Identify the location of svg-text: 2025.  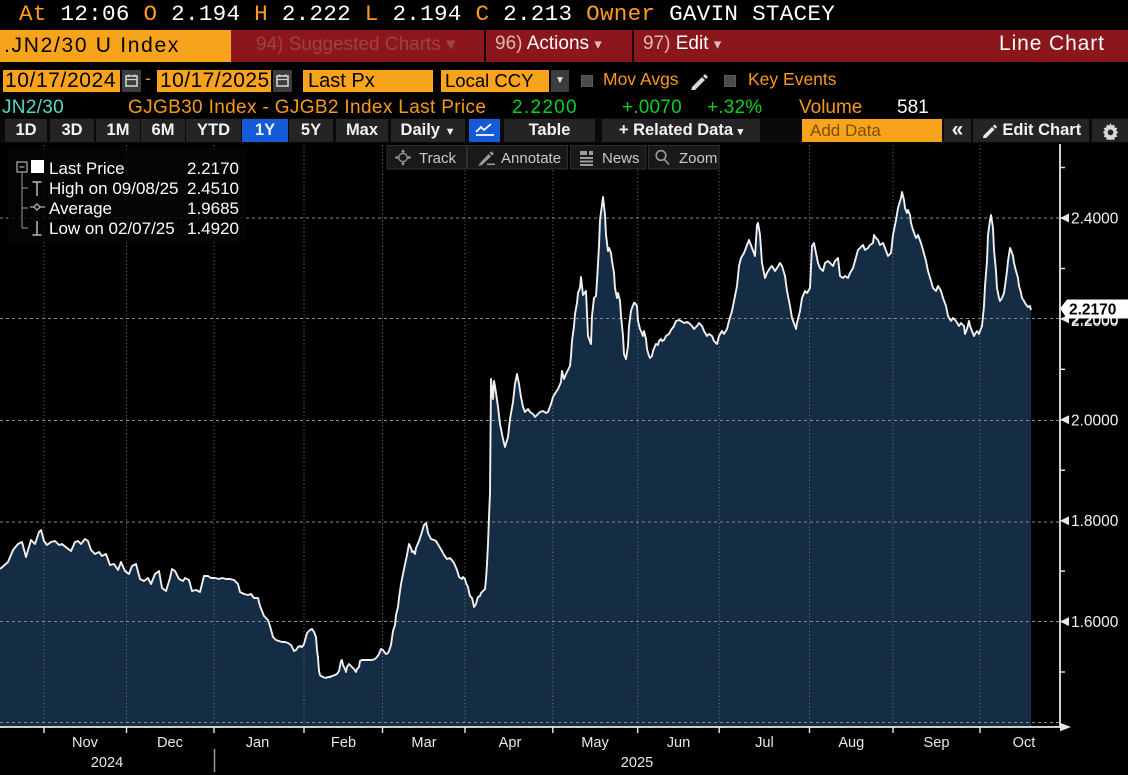
(637, 763).